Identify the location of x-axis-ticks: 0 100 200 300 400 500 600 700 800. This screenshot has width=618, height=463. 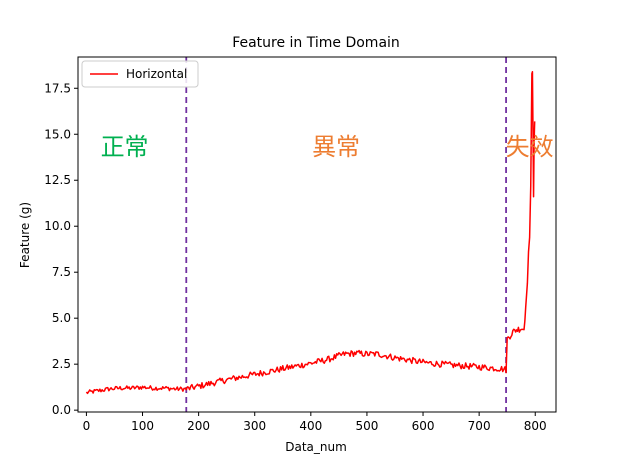
(315, 422).